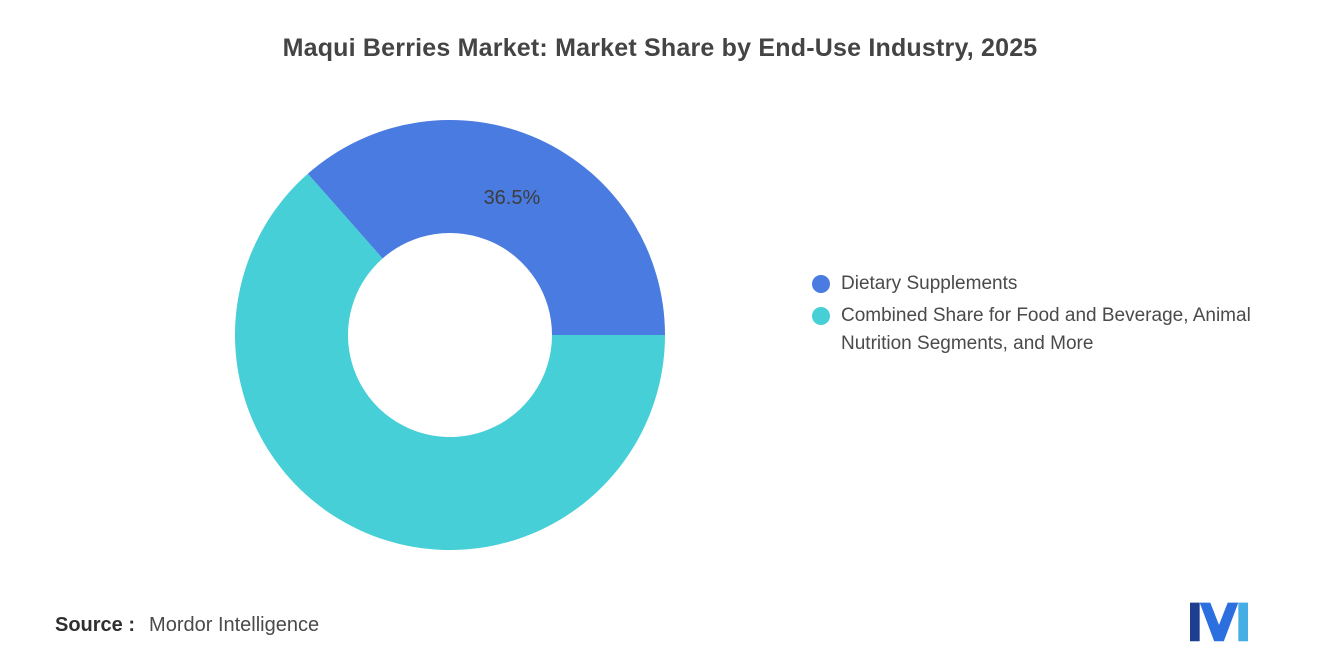 Image resolution: width=1320 pixels, height=665 pixels. What do you see at coordinates (929, 283) in the screenshot?
I see `legend-label: Dietary Supplements` at bounding box center [929, 283].